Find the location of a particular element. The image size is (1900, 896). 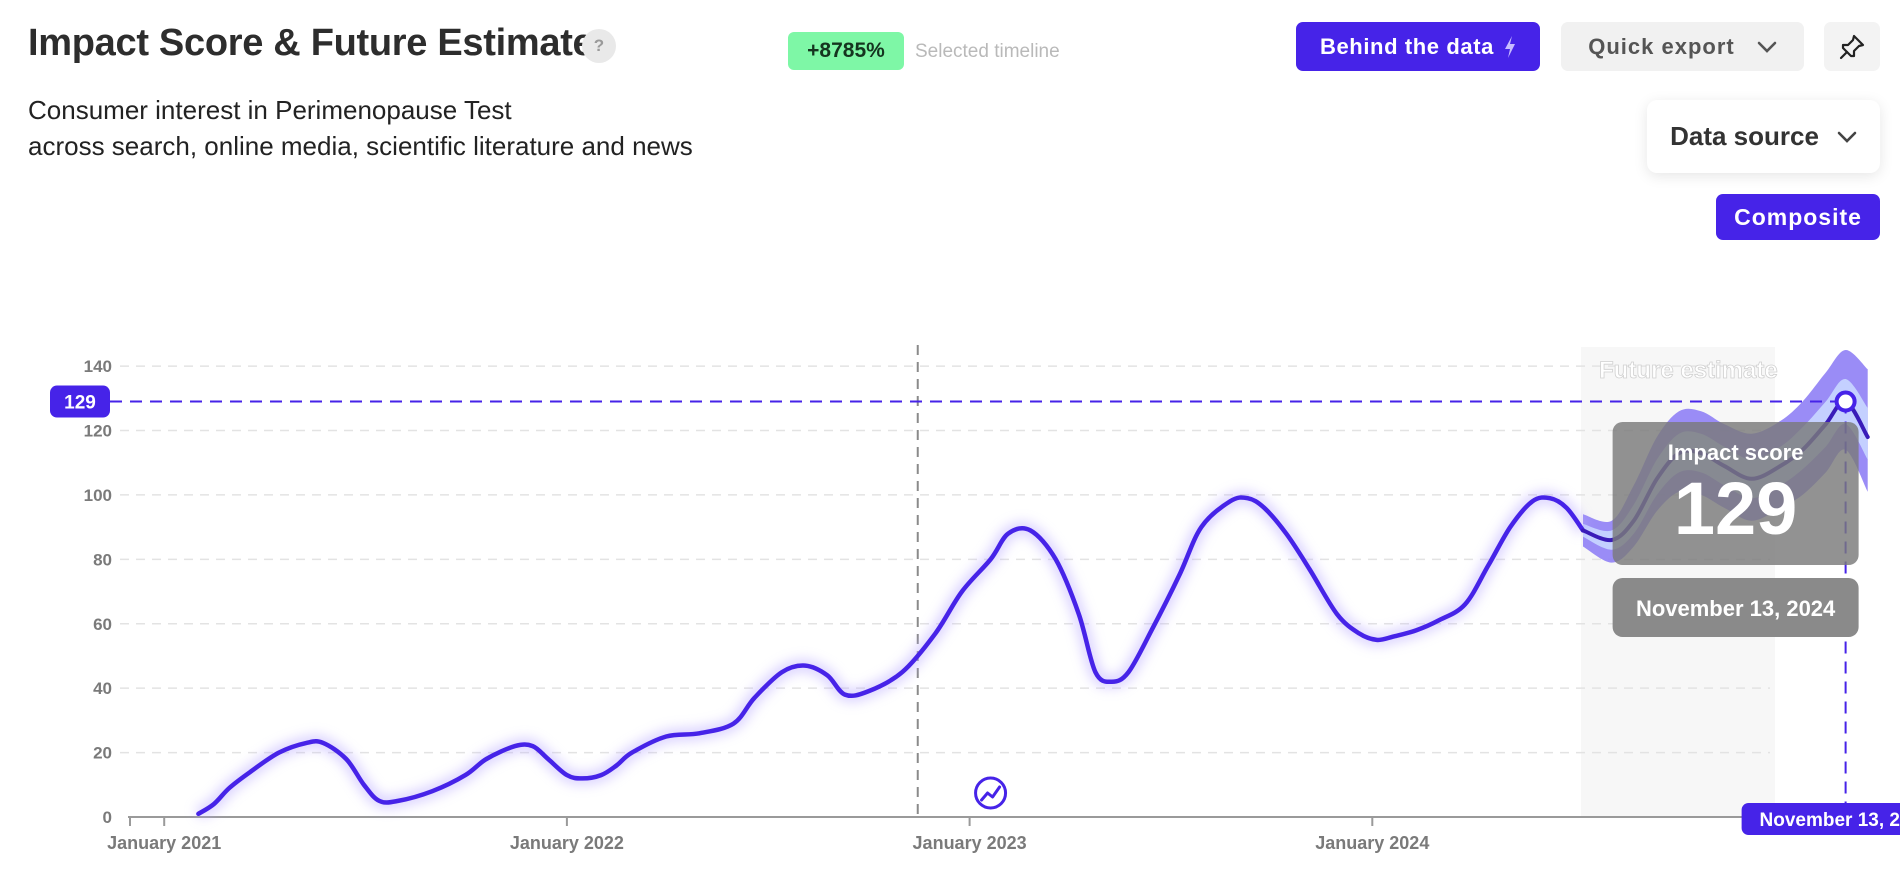

future-estimate-label: Future estimate is located at coordinates (1688, 370).